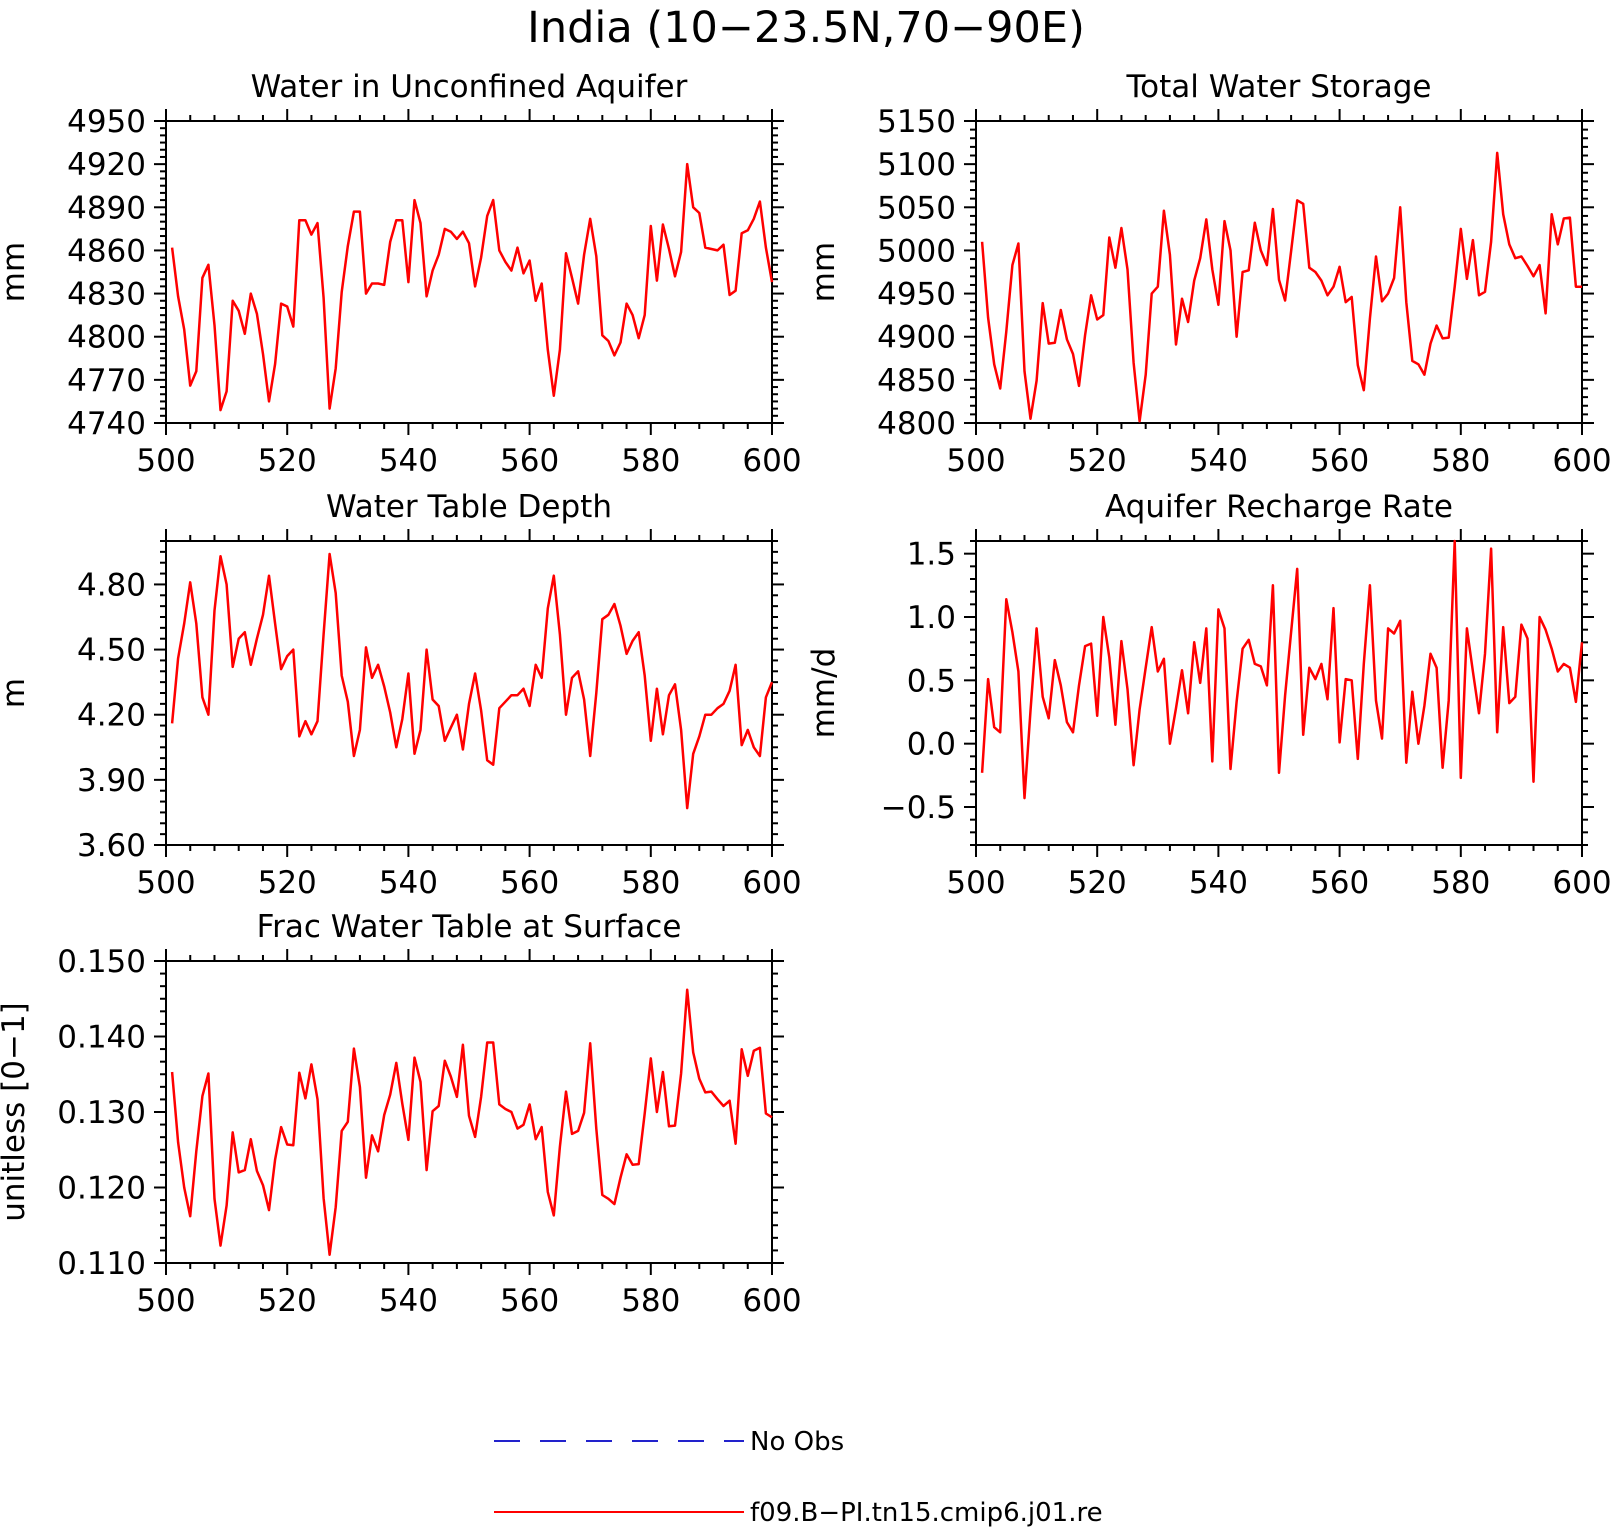 The width and height of the screenshot is (1613, 1527). I want to click on y-tick-label: 4.50, so click(111, 651).